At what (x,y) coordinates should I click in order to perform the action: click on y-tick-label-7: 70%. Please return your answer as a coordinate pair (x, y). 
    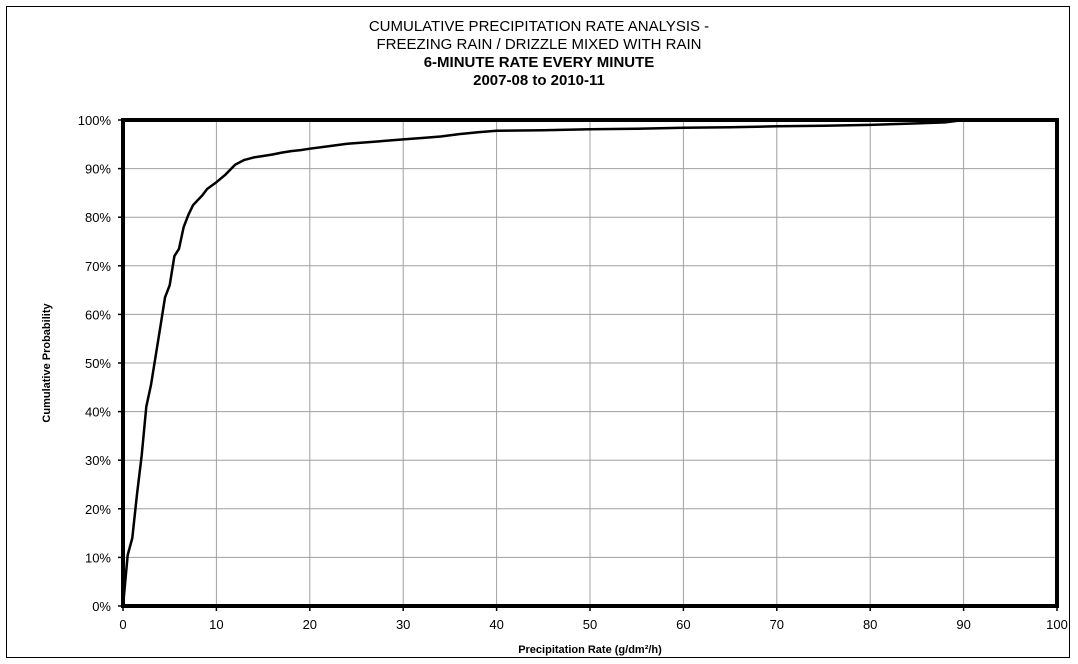
    Looking at the image, I should click on (98, 266).